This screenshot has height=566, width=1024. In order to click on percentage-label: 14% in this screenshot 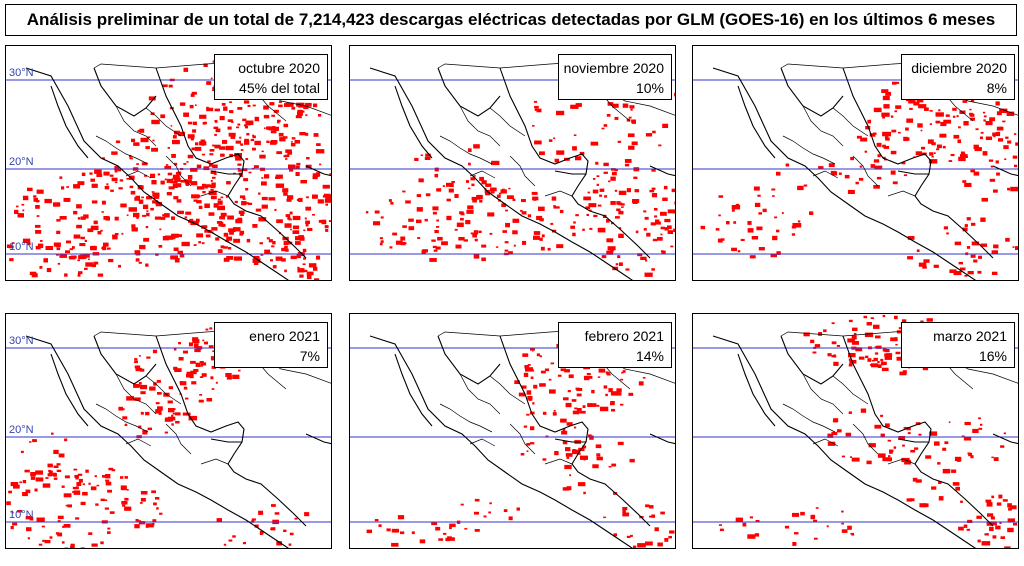, I will do `click(649, 356)`.